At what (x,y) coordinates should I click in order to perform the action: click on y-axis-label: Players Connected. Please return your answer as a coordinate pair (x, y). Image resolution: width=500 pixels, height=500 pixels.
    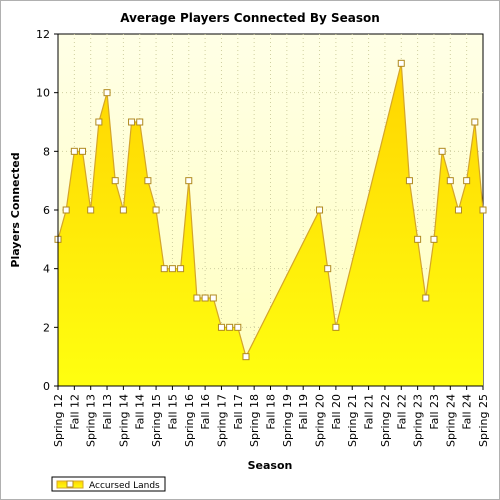
    Looking at the image, I should click on (15, 209).